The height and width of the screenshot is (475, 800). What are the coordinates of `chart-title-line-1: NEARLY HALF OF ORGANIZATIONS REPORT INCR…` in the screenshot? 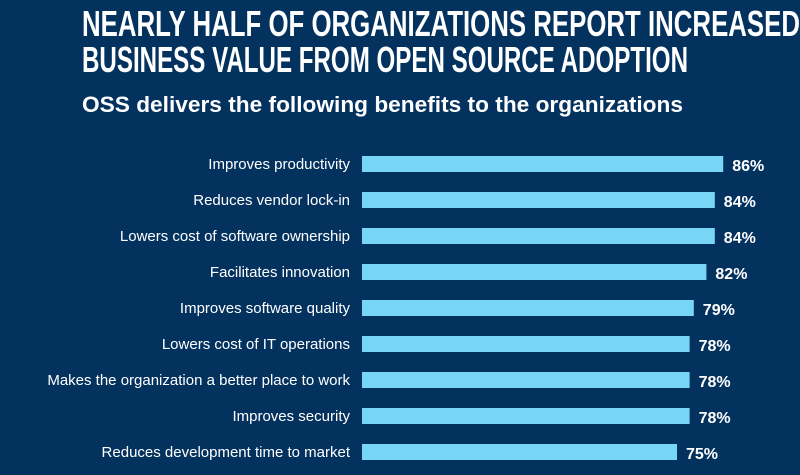 It's located at (441, 23).